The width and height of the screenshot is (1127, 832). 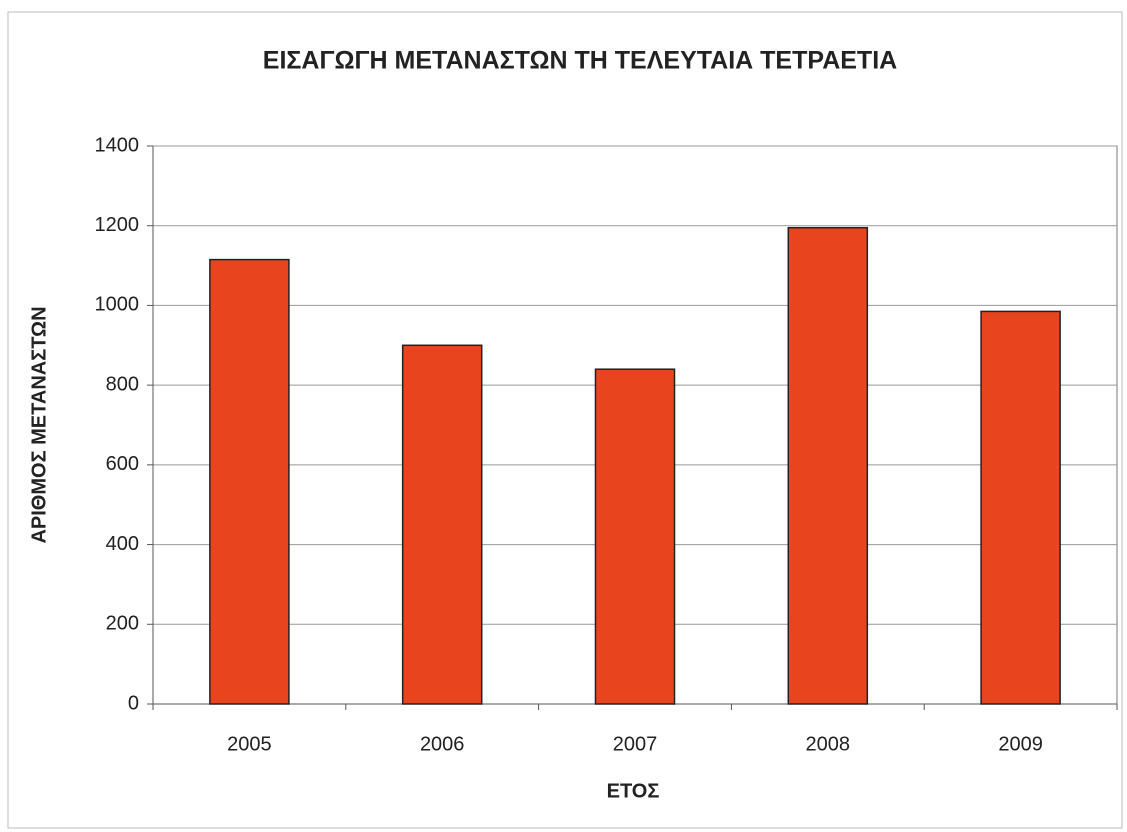 I want to click on x-tick-label: 2008, so click(x=828, y=744).